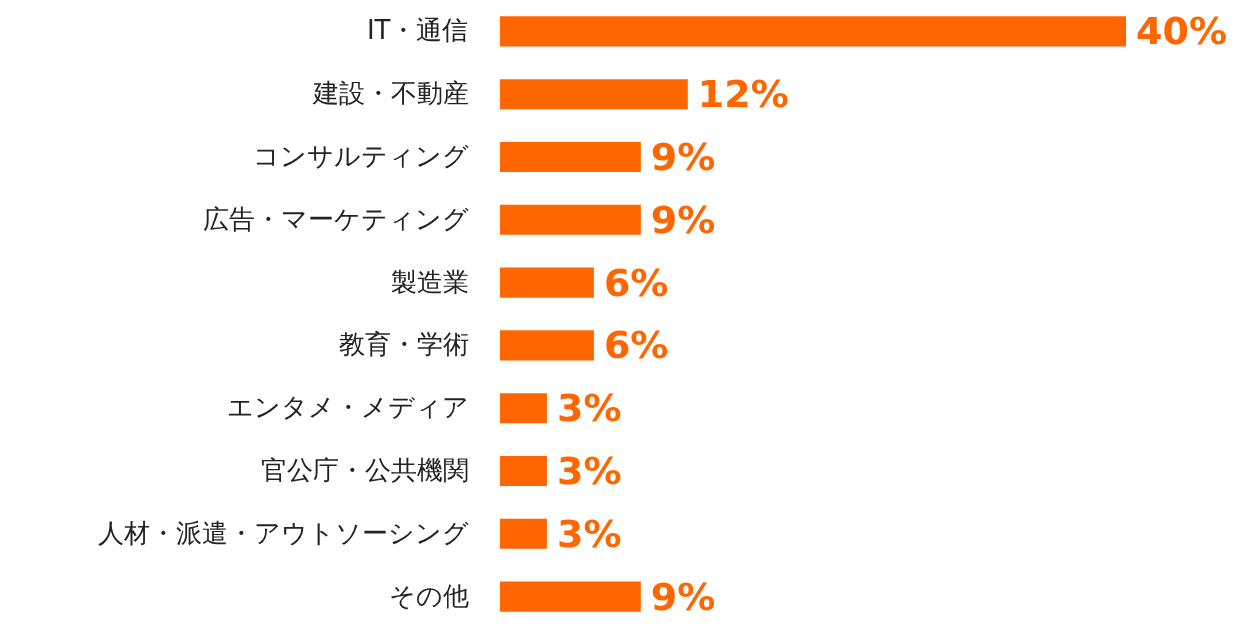  Describe the element at coordinates (364, 470) in the screenshot. I see `y-tick-label: 官公庁・公共機関` at that location.